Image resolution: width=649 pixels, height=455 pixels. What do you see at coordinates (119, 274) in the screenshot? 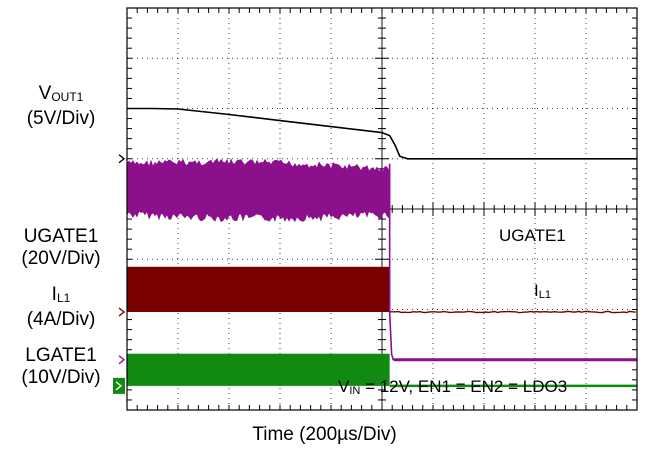
I see `ground-markers` at bounding box center [119, 274].